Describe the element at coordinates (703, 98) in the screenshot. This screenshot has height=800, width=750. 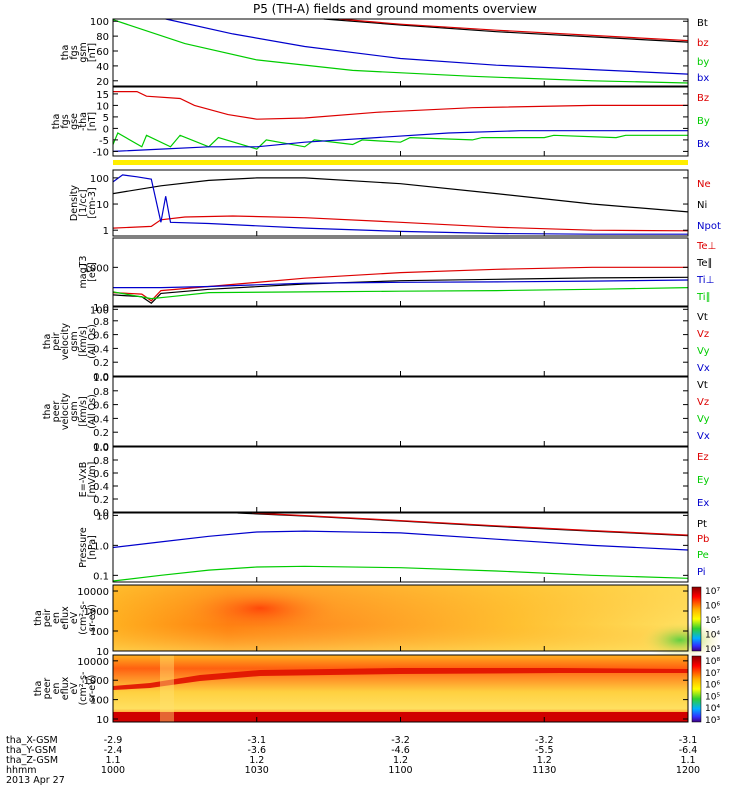
I see `legend-fgs_gse-0: Bz` at that location.